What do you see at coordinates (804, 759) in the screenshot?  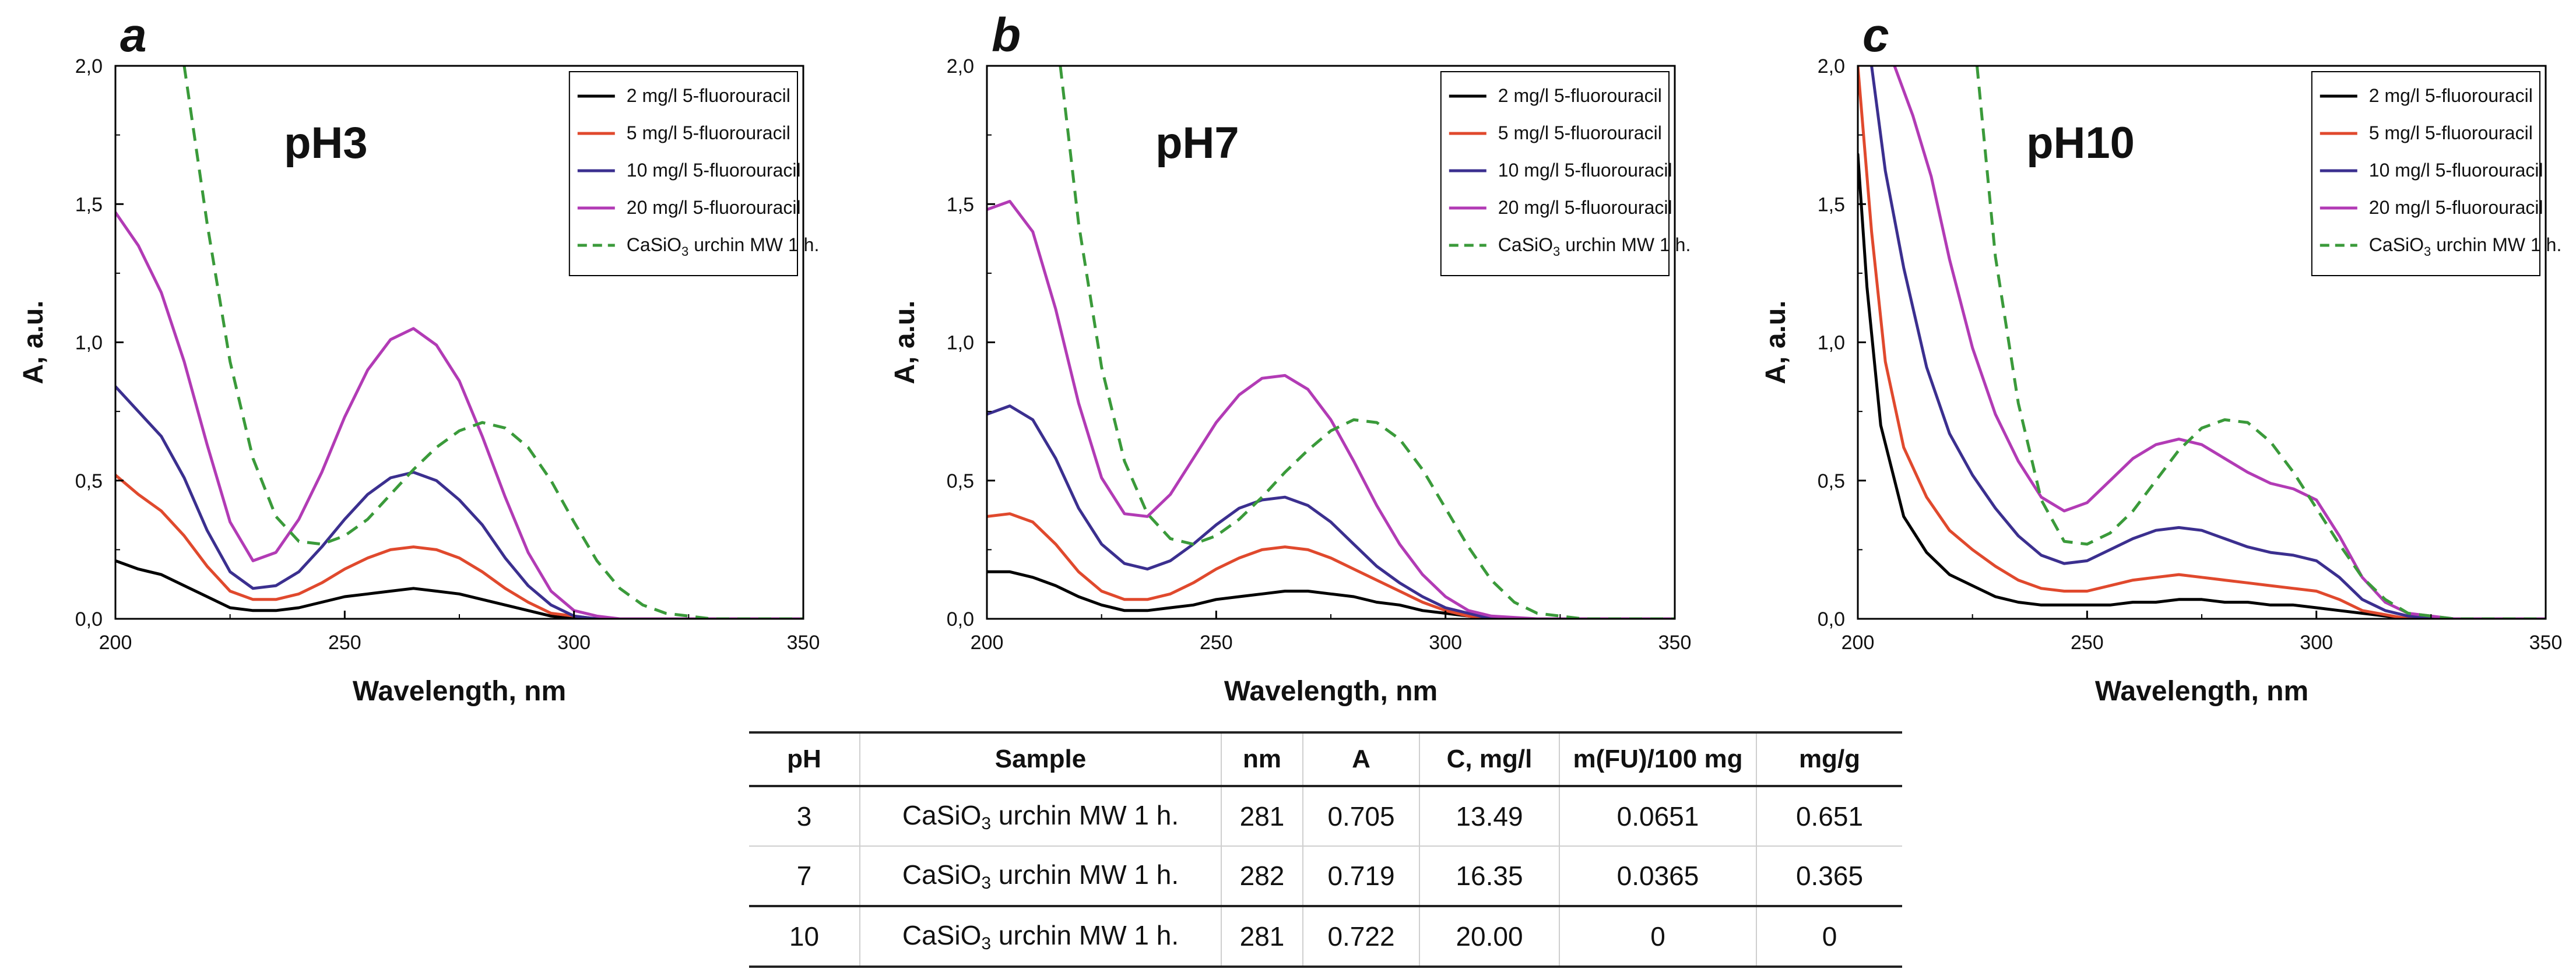 I see `header-ph: pH` at bounding box center [804, 759].